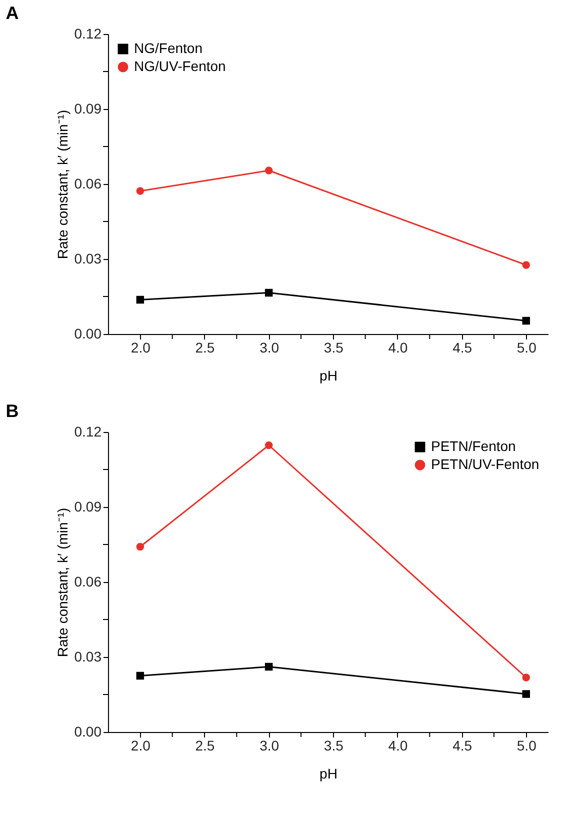 This screenshot has height=833, width=581. Describe the element at coordinates (12, 411) in the screenshot. I see `chart-title: B` at that location.